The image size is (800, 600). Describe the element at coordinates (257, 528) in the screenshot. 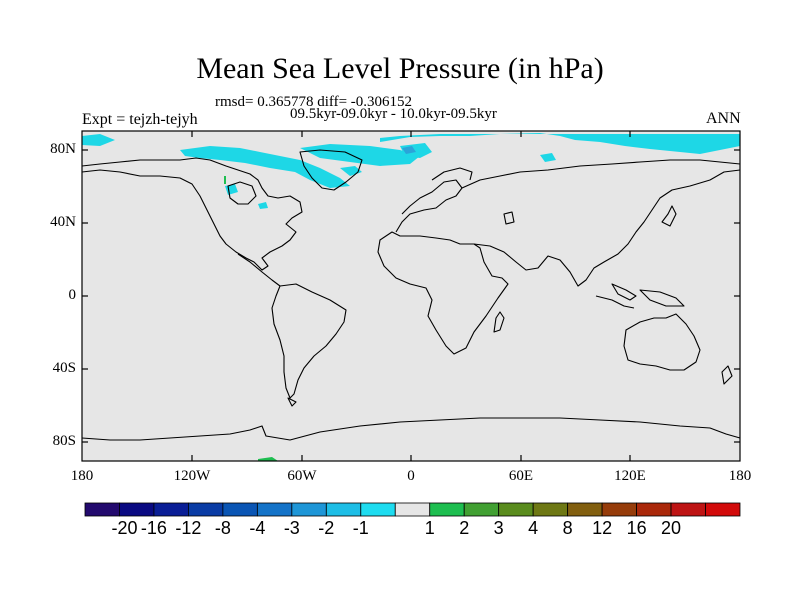

I see `colorbar-label: -4` at that location.